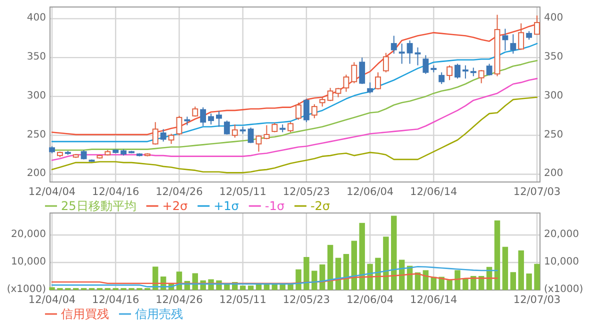  What do you see at coordinates (554, 96) in the screenshot?
I see `y2-tick-label: 300` at bounding box center [554, 96].